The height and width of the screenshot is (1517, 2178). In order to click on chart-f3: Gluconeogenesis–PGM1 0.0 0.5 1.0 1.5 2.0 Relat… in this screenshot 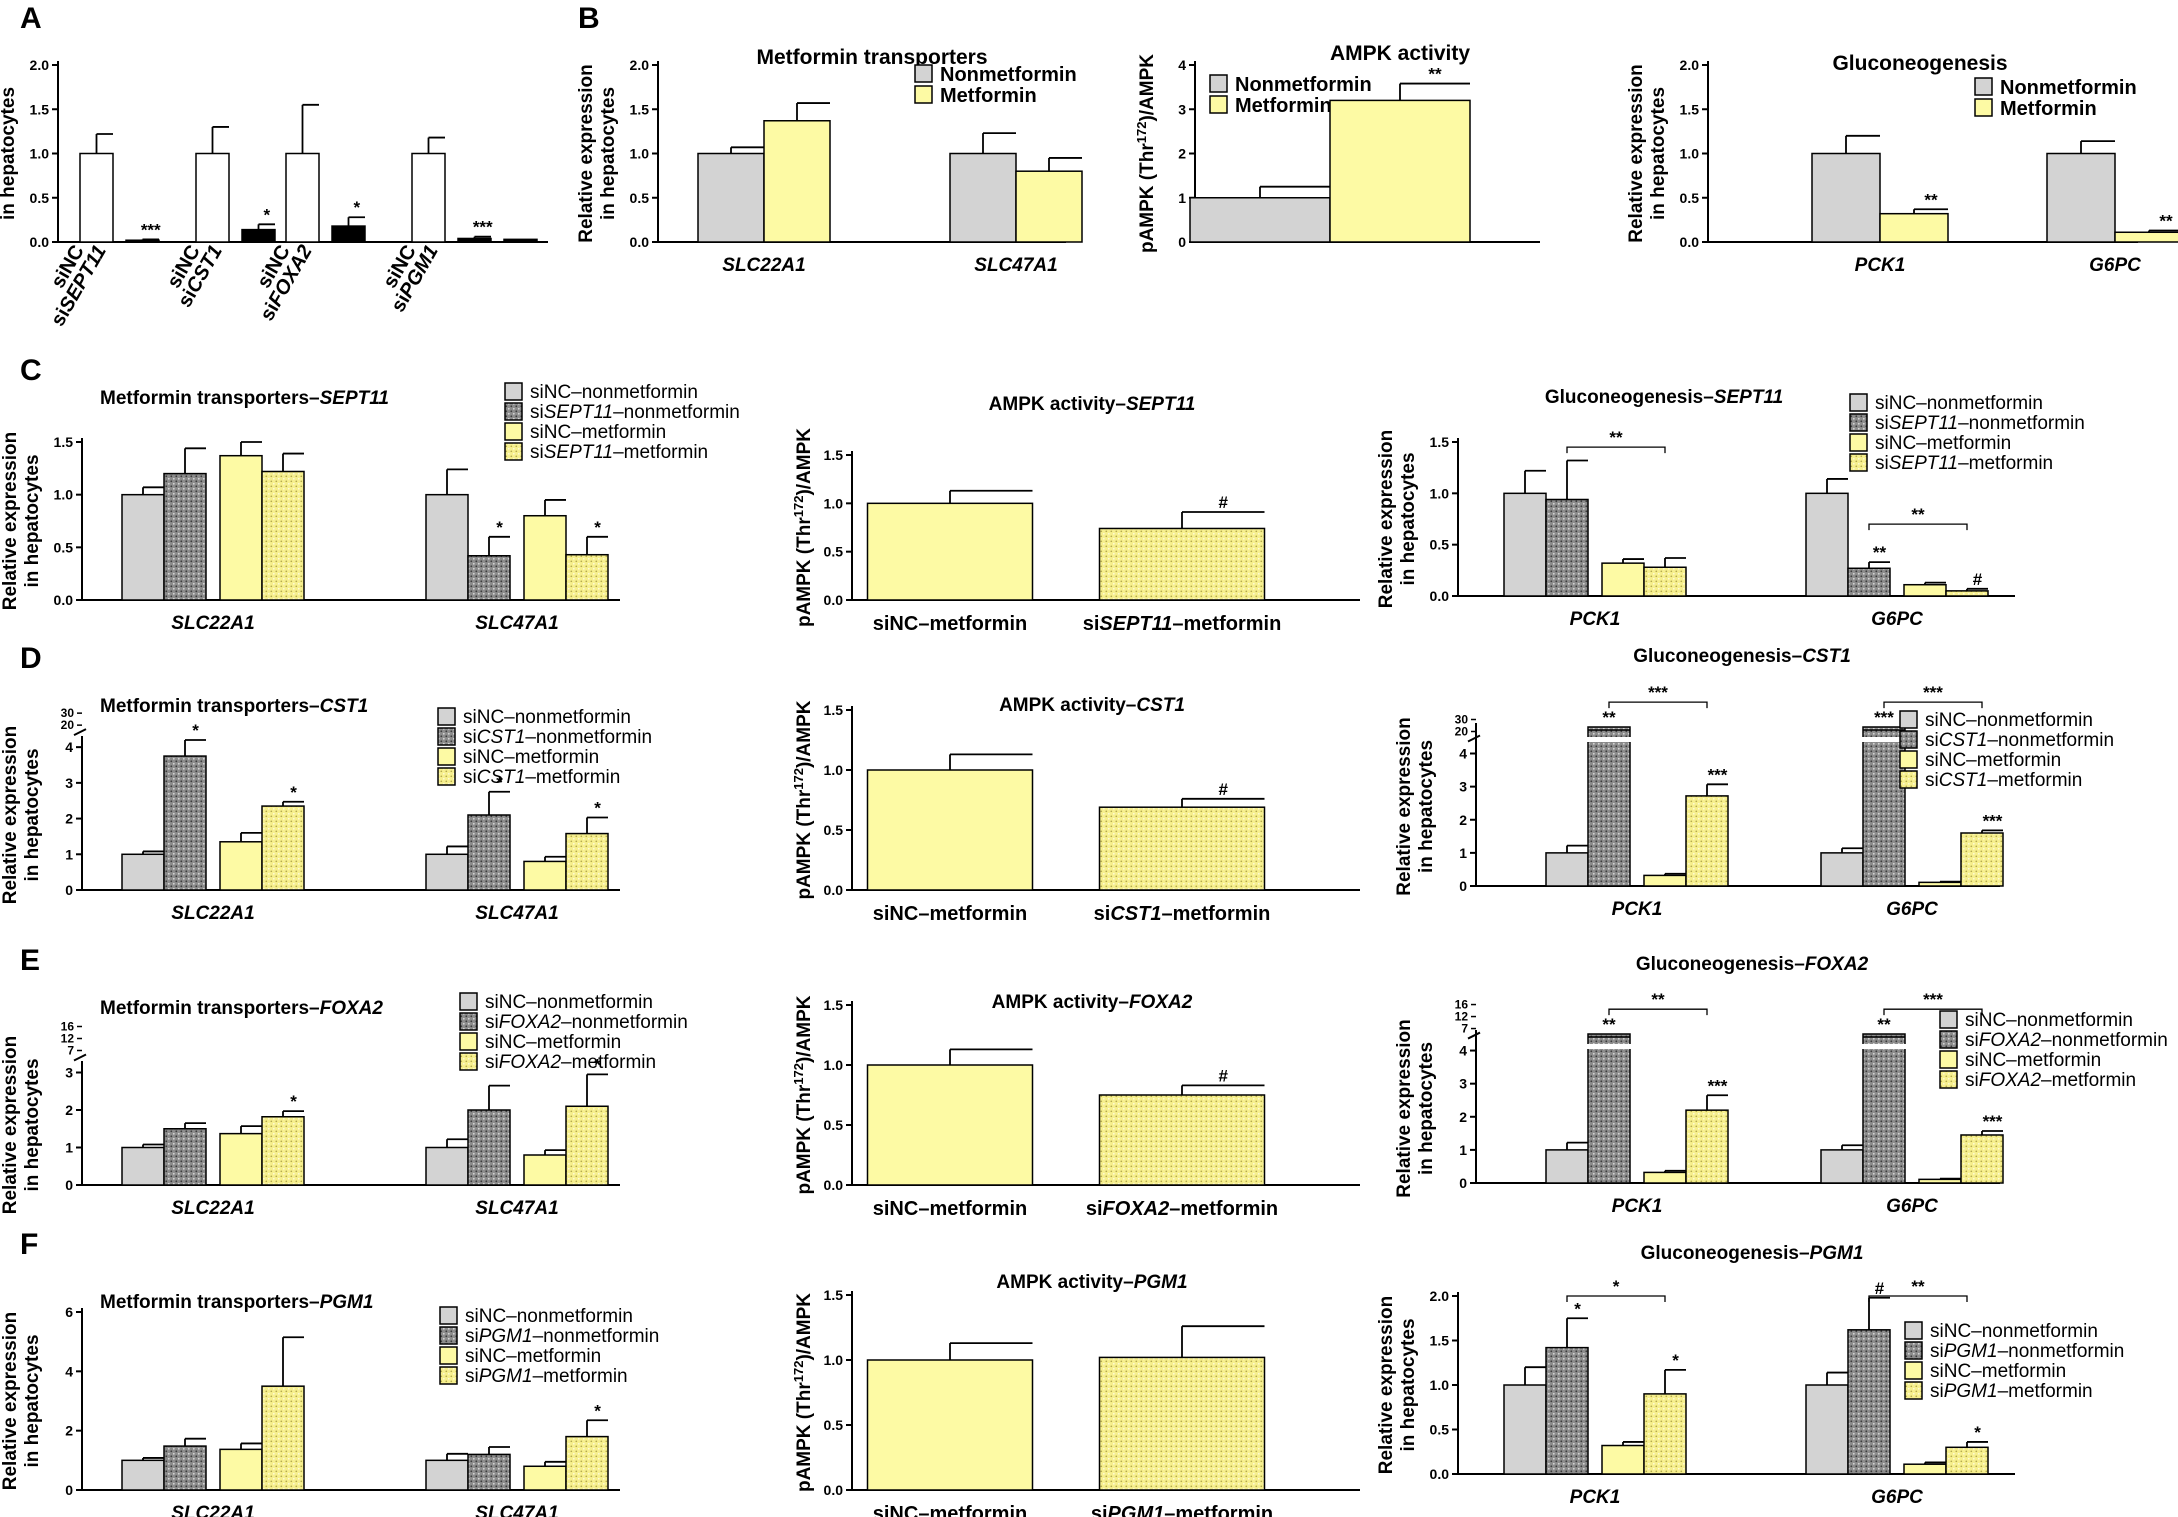, I will do `click(1750, 1375)`.